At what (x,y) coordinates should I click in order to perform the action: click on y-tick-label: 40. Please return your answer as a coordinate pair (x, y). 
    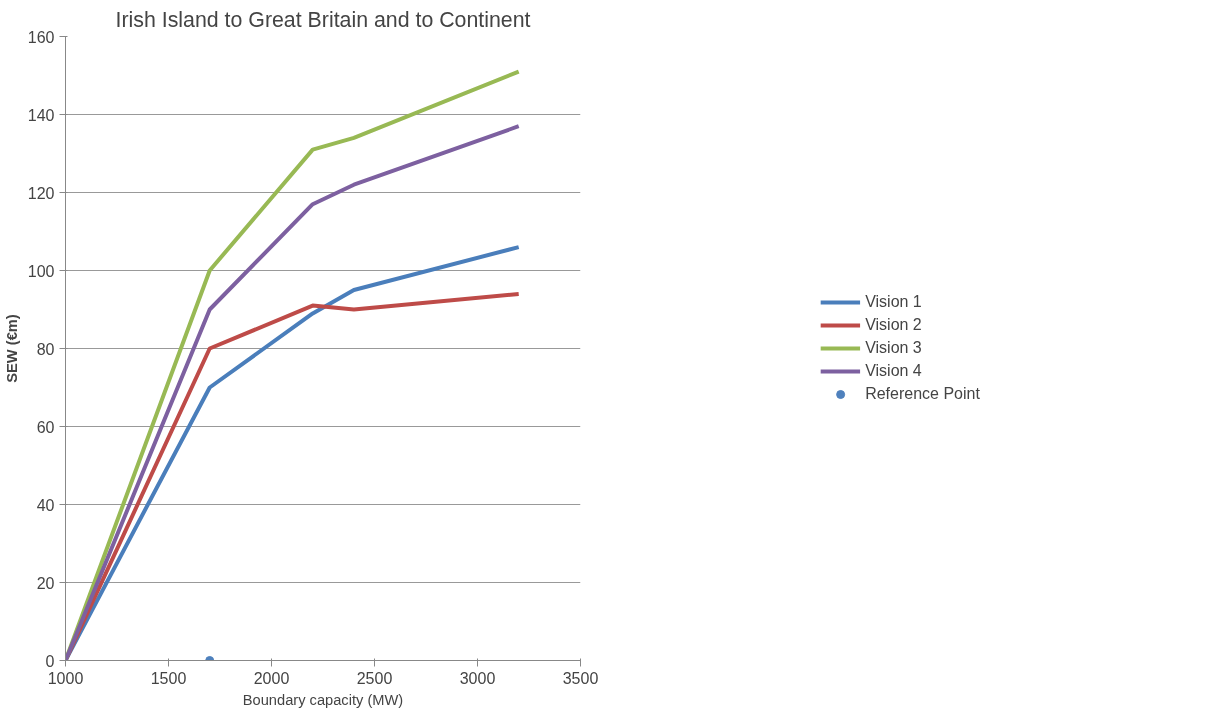
    Looking at the image, I should click on (45, 505).